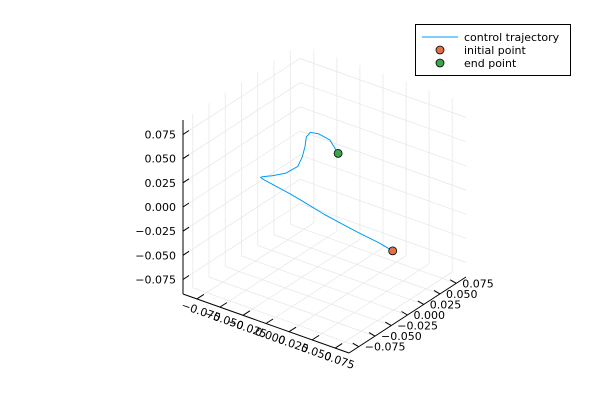 The image size is (600, 400). What do you see at coordinates (401, 336) in the screenshot?
I see `y-tick-label: −0.050` at bounding box center [401, 336].